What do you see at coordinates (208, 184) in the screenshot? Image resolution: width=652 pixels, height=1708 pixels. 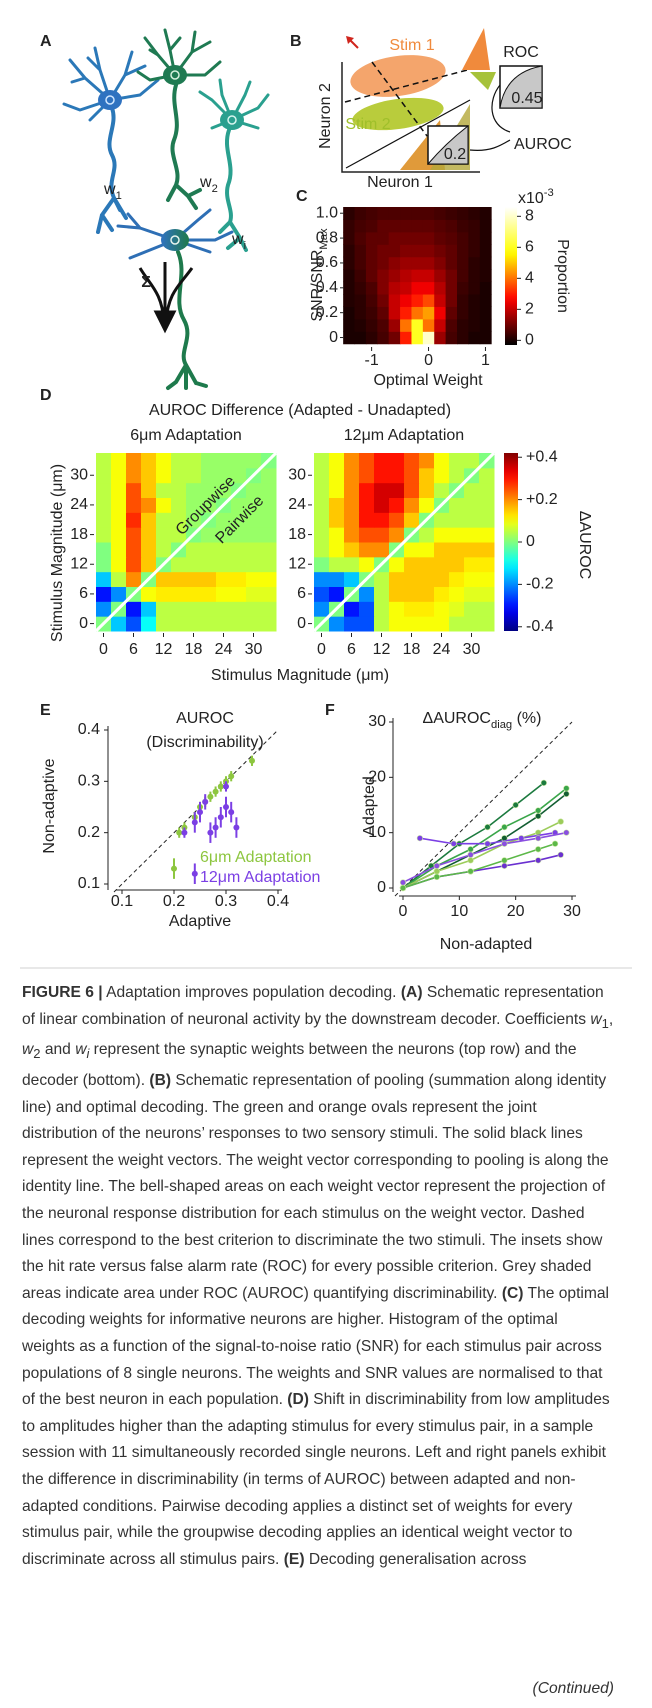 I see `weight-label: w2` at bounding box center [208, 184].